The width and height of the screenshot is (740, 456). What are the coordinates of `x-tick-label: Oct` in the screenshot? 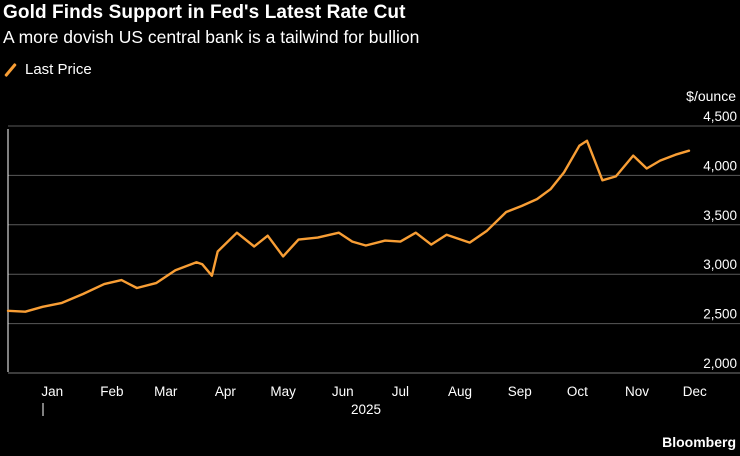 It's located at (577, 391).